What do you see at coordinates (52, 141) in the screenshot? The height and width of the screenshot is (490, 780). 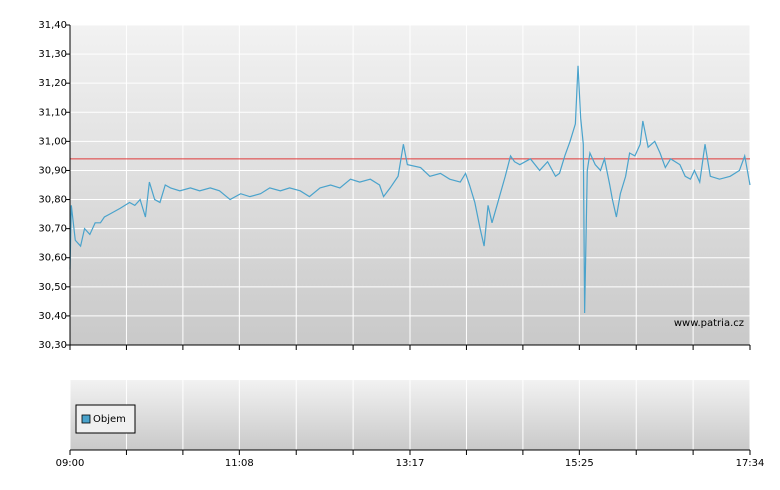 I see `y-tick-label: 31,00` at bounding box center [52, 141].